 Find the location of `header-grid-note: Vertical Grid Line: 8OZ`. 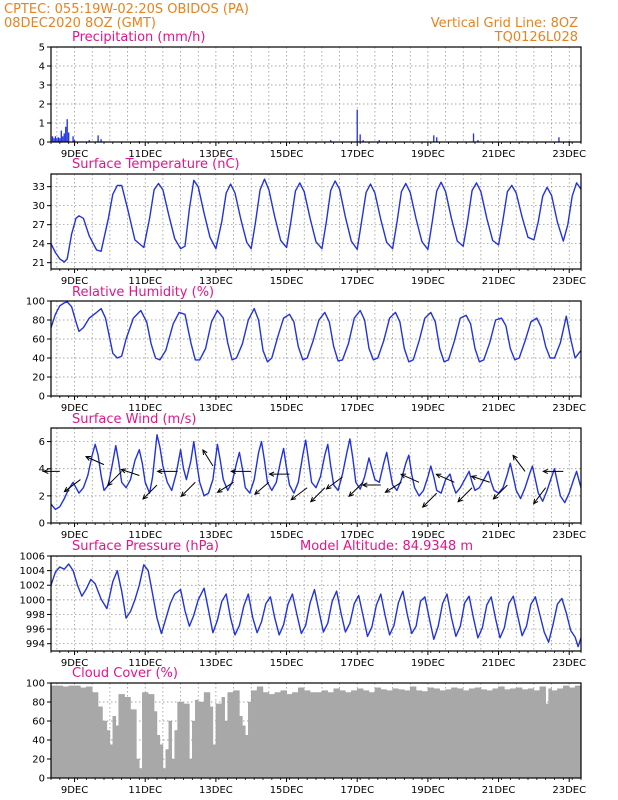

header-grid-note: Vertical Grid Line: 8OZ is located at coordinates (504, 23).